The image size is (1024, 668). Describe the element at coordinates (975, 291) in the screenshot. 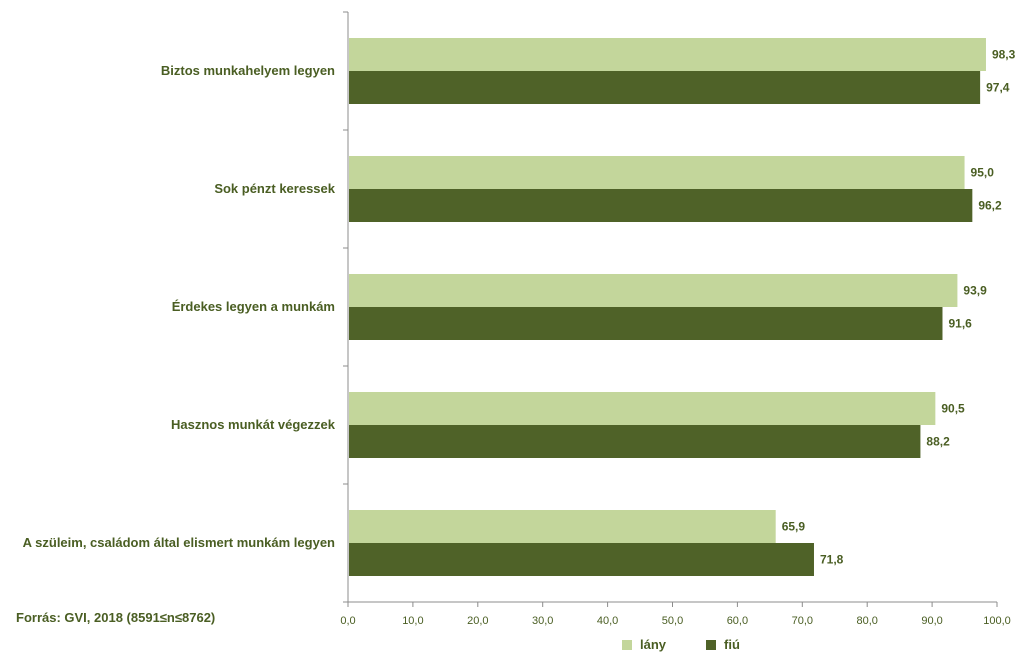

I see `data-label: 93,9` at that location.